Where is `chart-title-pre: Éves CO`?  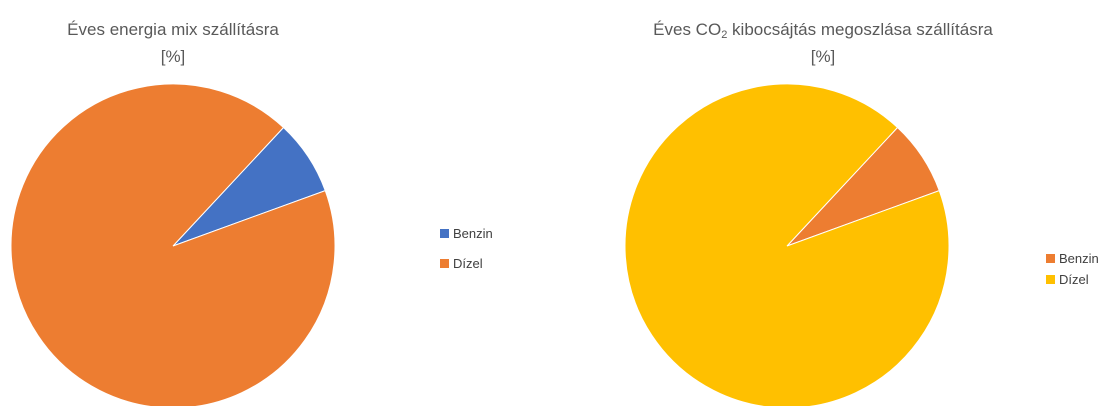 chart-title-pre: Éves CO is located at coordinates (687, 29).